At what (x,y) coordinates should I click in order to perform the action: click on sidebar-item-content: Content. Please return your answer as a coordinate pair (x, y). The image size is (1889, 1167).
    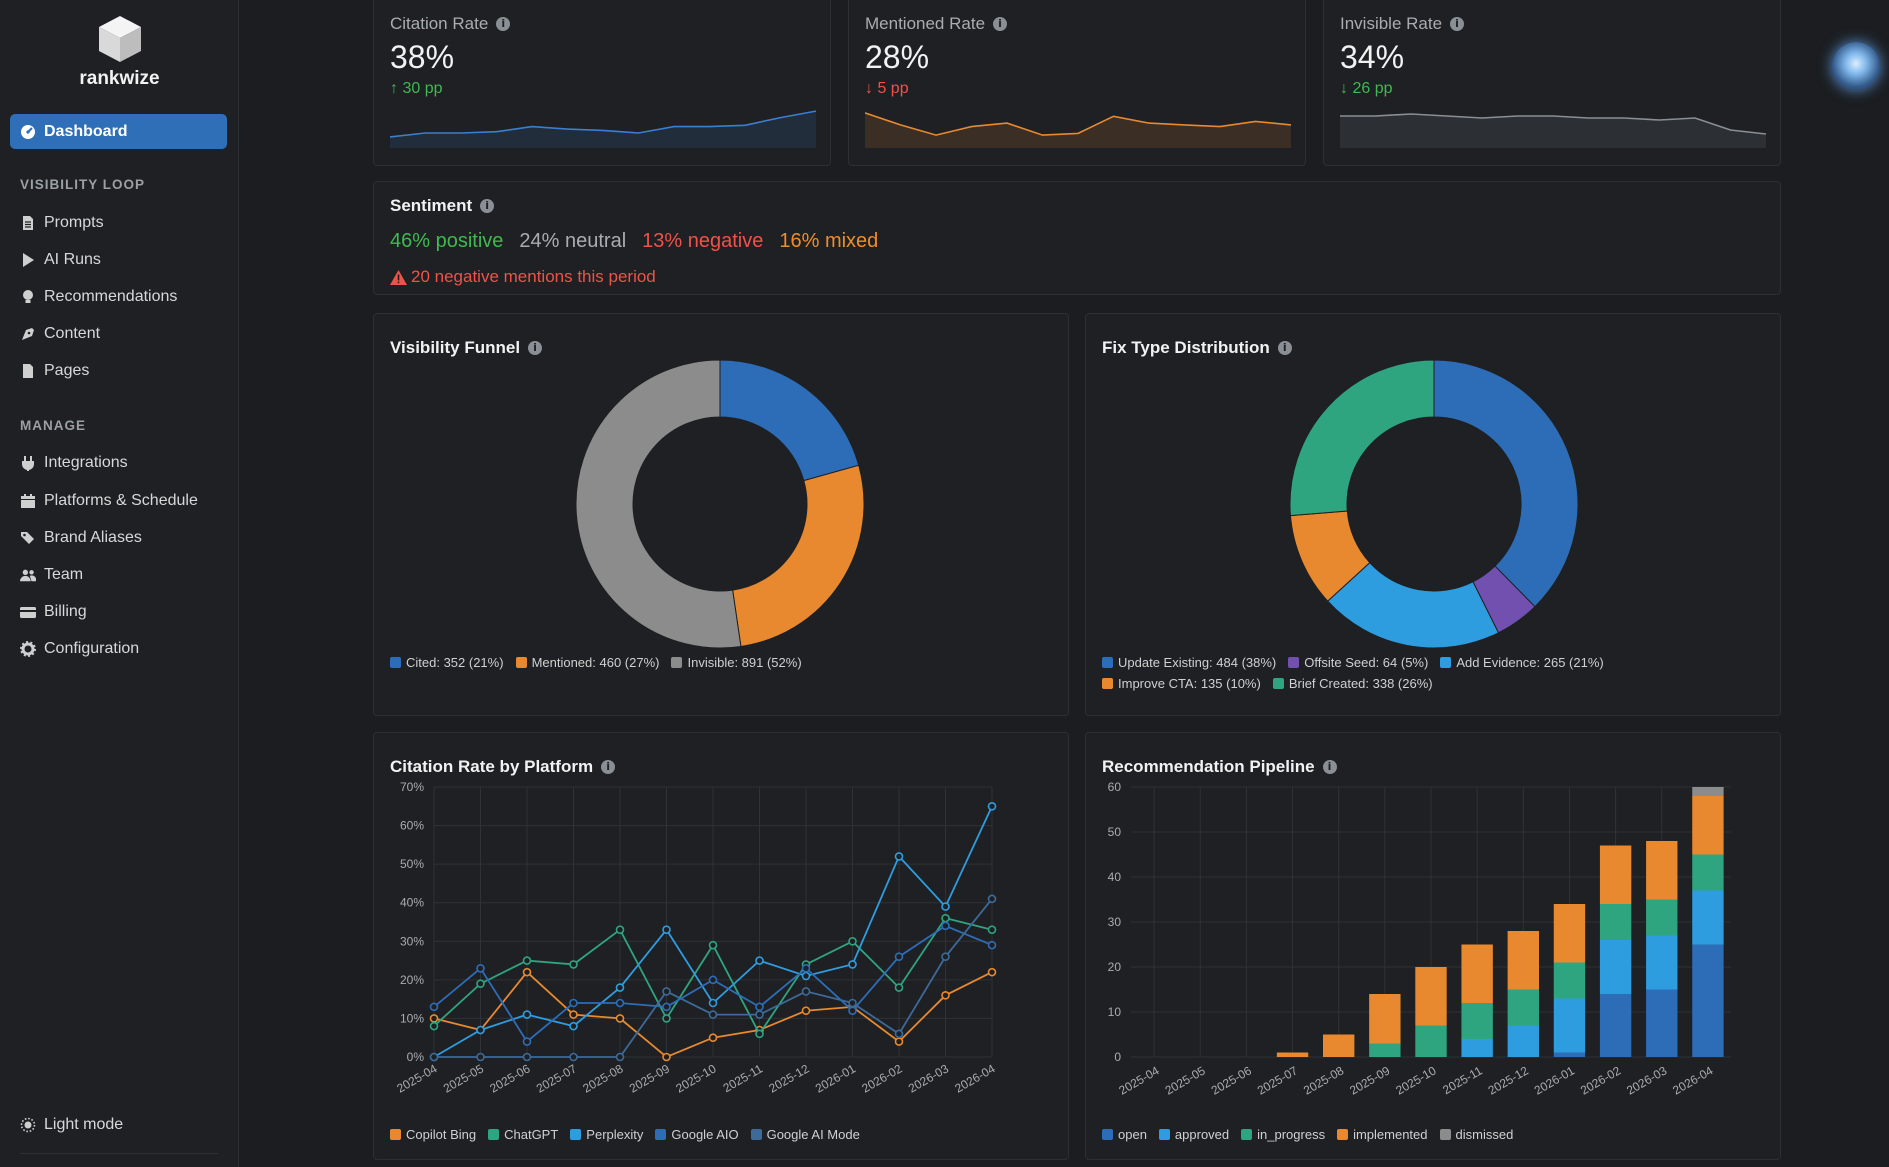
    Looking at the image, I should click on (60, 334).